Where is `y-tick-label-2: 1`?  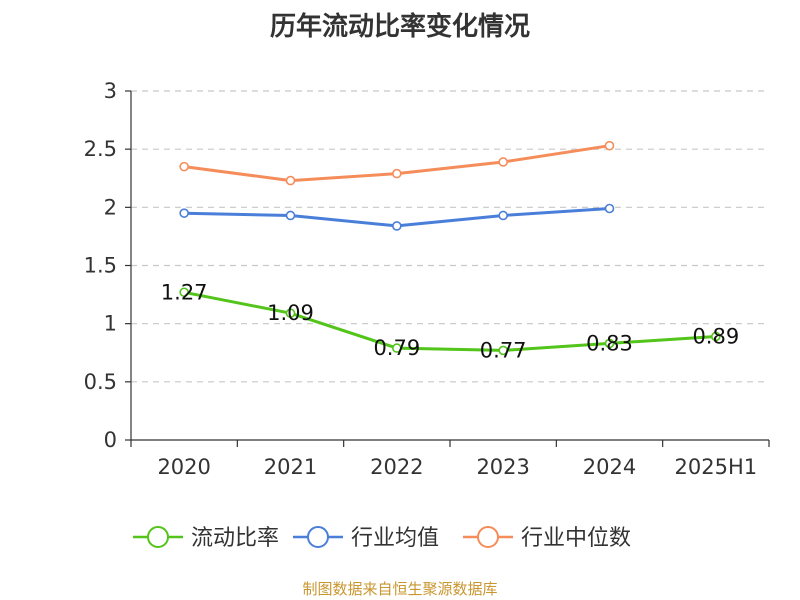
y-tick-label-2: 1 is located at coordinates (110, 324).